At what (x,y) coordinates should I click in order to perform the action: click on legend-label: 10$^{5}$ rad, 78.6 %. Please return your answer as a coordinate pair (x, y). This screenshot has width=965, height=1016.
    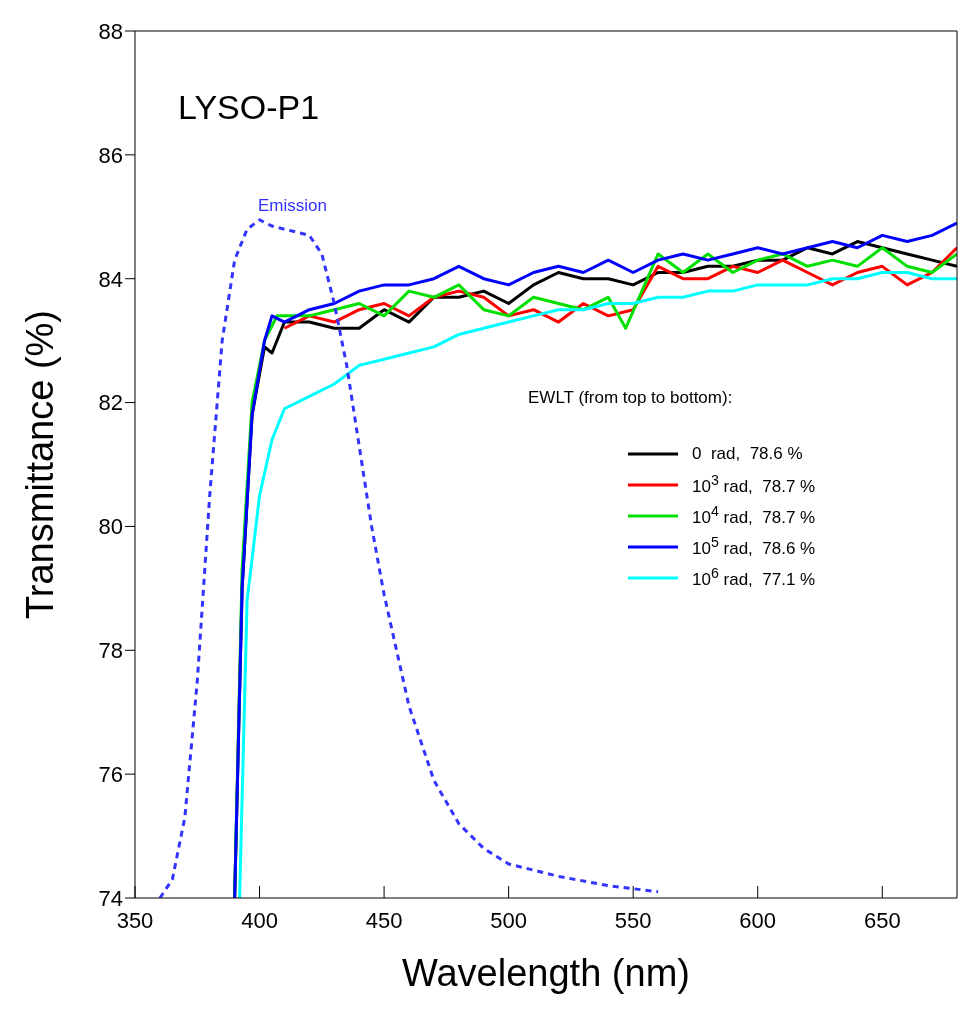
    Looking at the image, I should click on (754, 546).